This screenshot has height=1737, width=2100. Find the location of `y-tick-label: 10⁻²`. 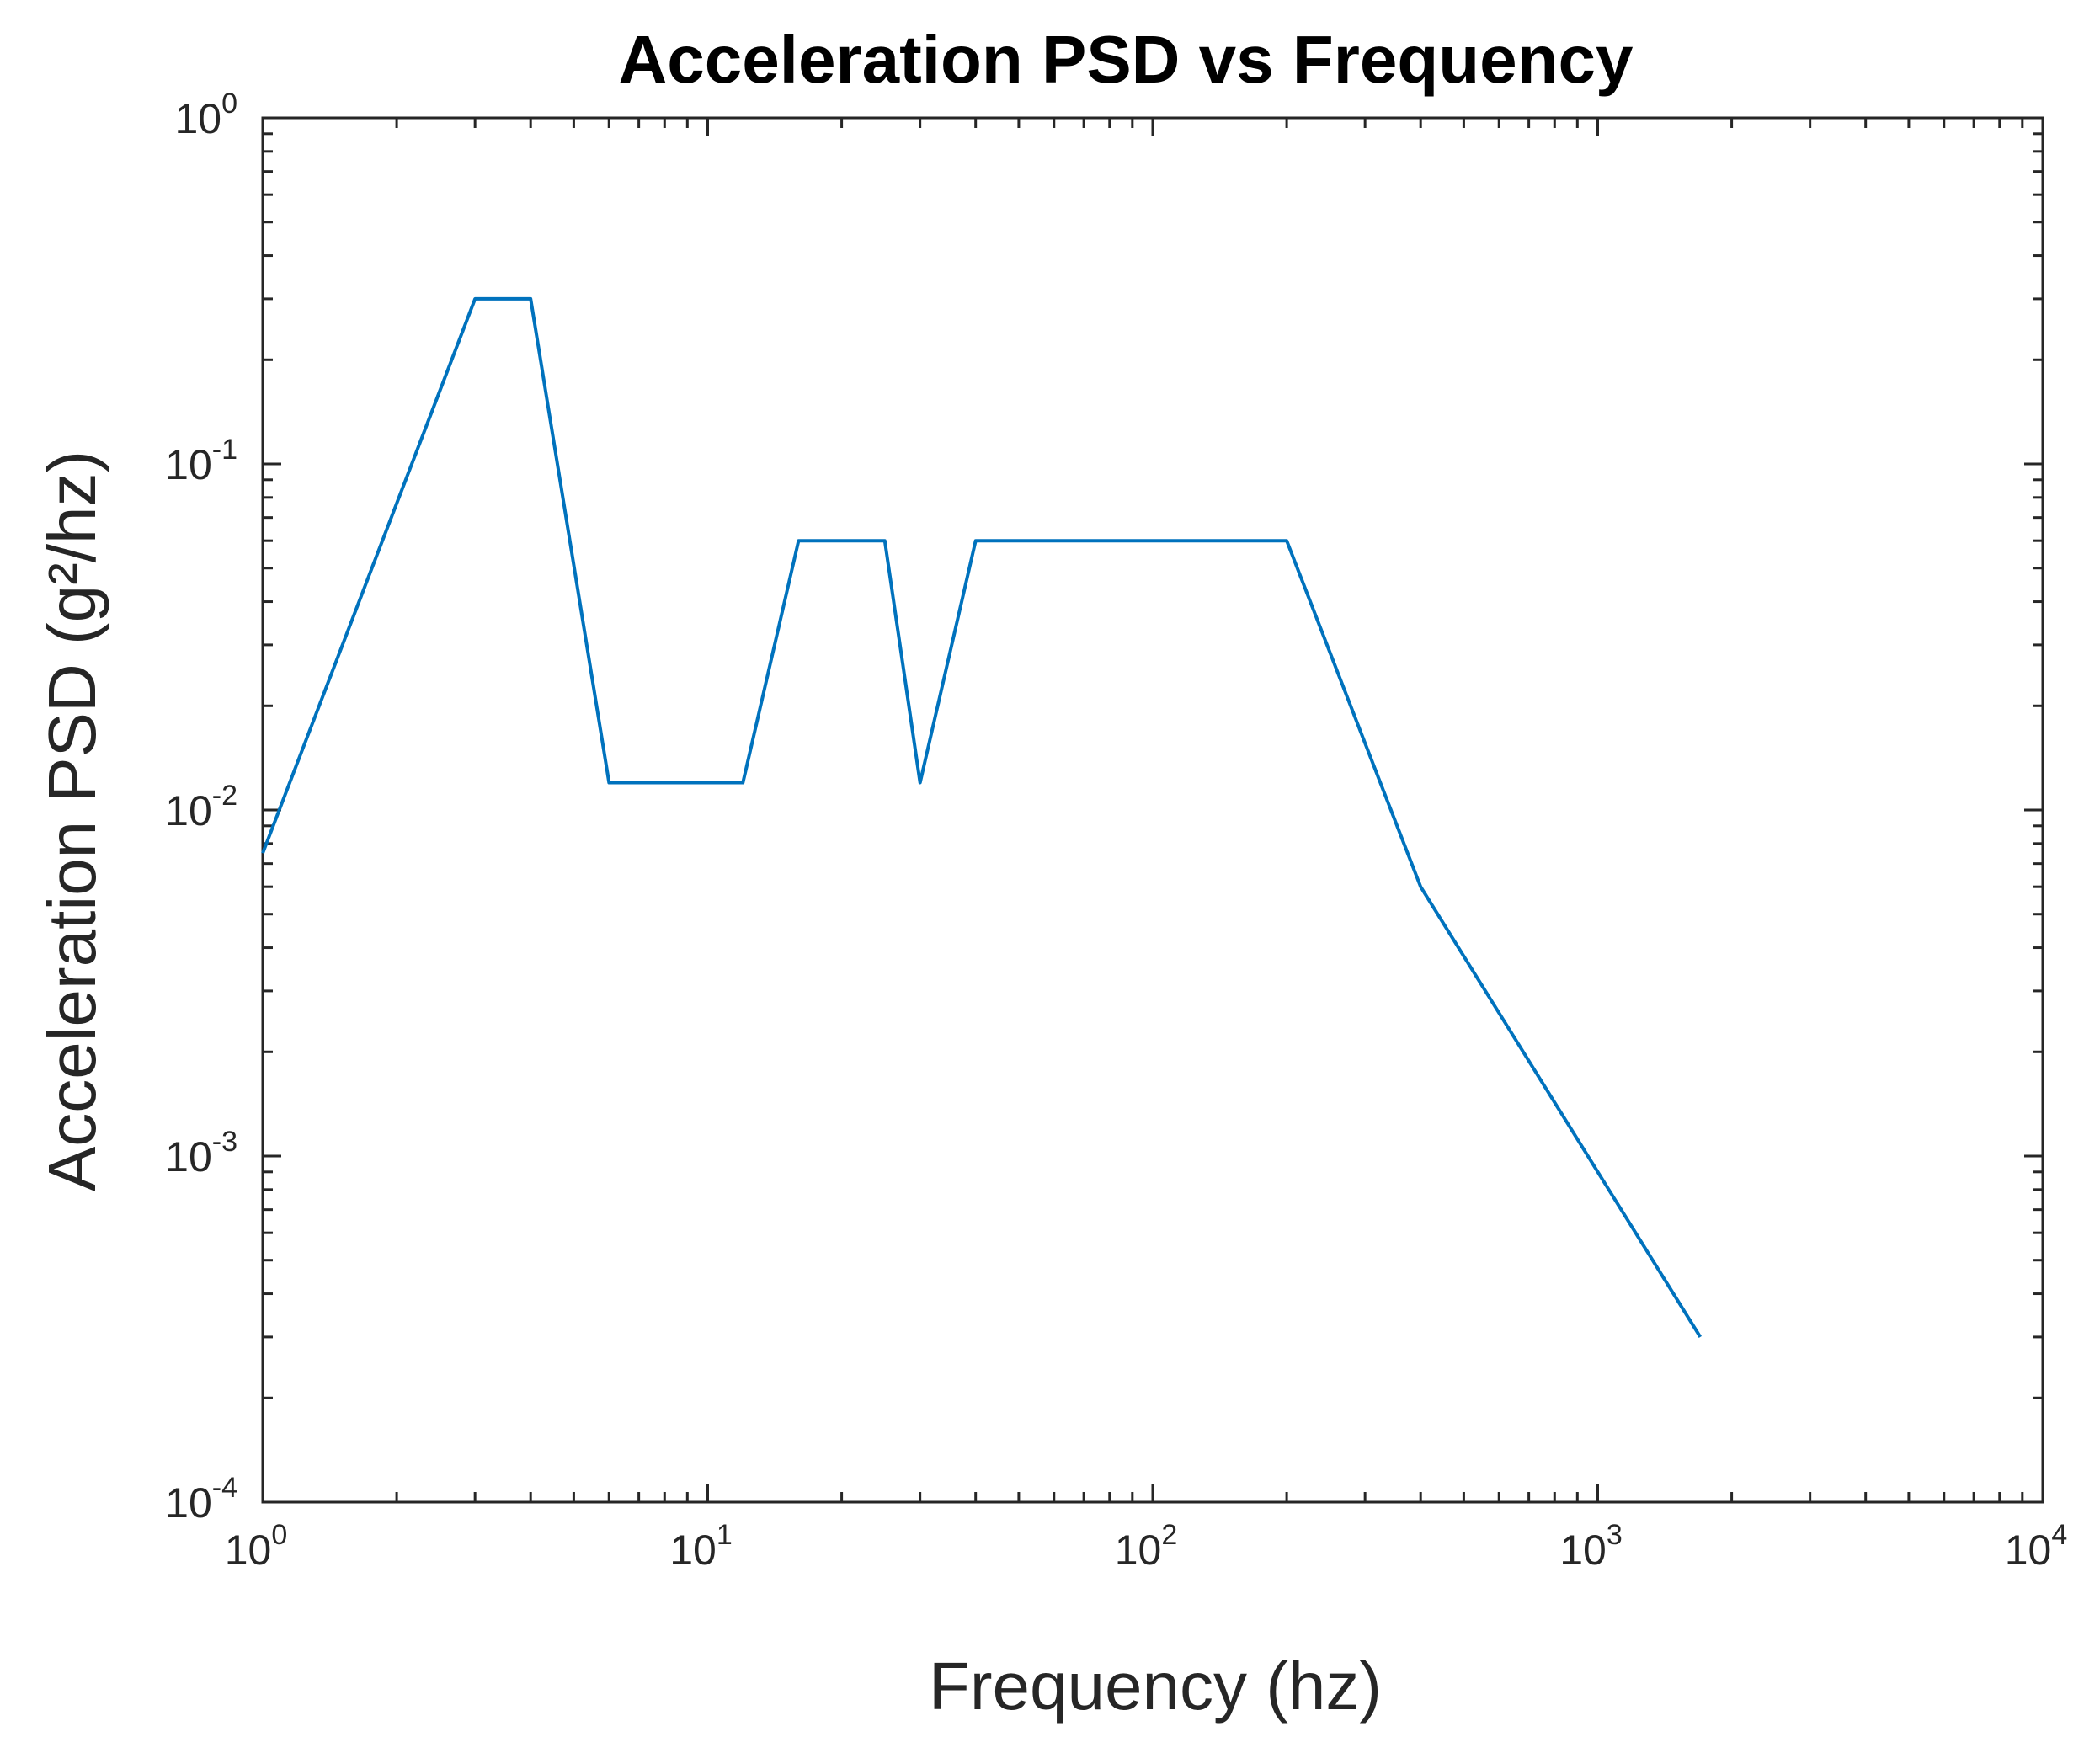

y-tick-label: 10⁻² is located at coordinates (201, 807).